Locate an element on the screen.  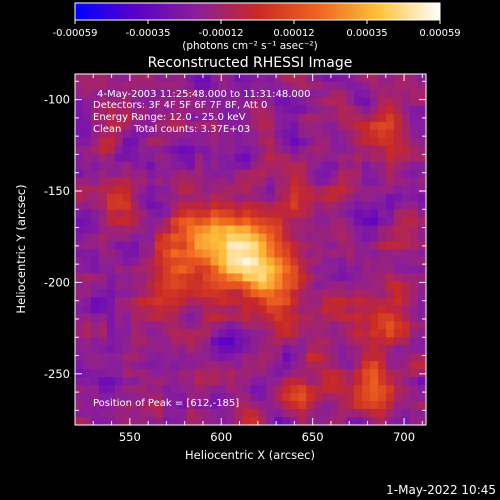
y-axis-label: Heliocentric Y (arcsec) is located at coordinates (21, 248).